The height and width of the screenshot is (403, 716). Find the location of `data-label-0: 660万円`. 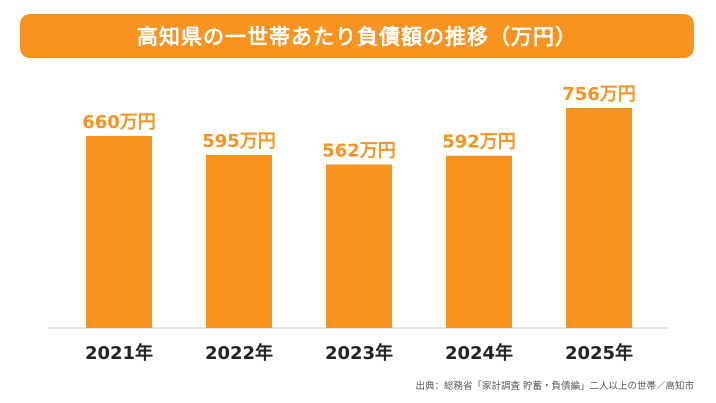

data-label-0: 660万円 is located at coordinates (119, 122).